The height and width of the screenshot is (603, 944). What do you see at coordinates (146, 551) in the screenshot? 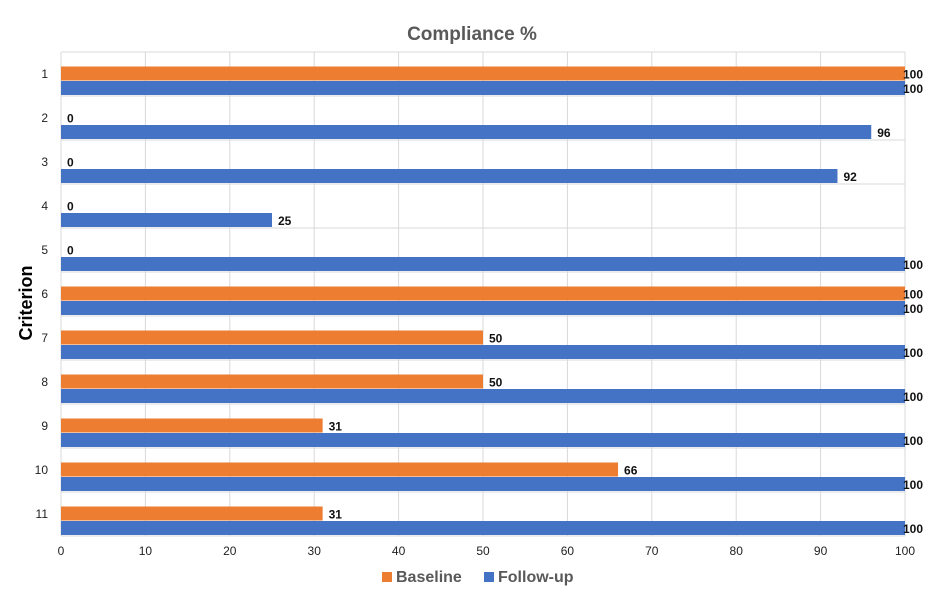
I see `x-tick-label: 10` at bounding box center [146, 551].